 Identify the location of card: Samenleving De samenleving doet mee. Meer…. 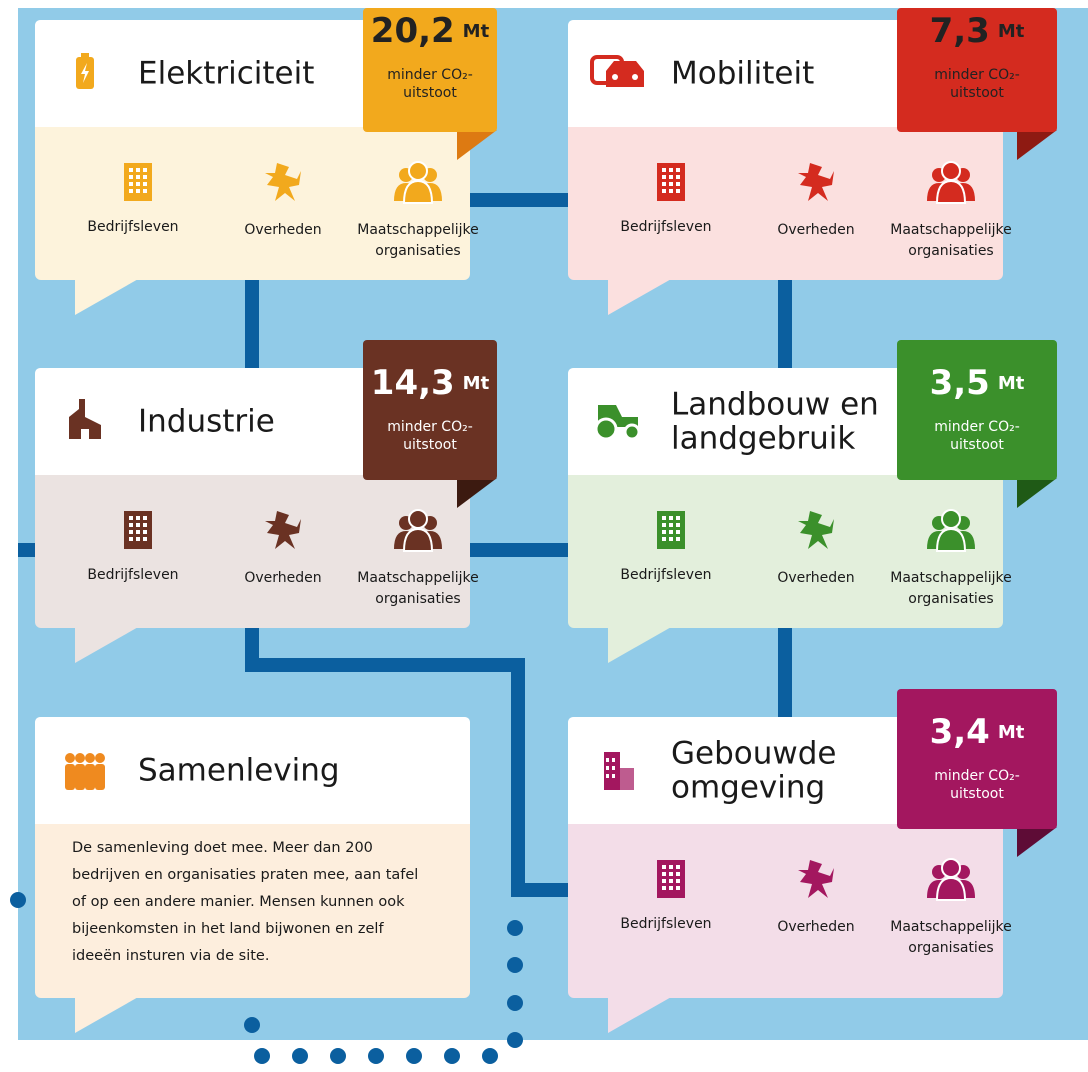
(252, 875).